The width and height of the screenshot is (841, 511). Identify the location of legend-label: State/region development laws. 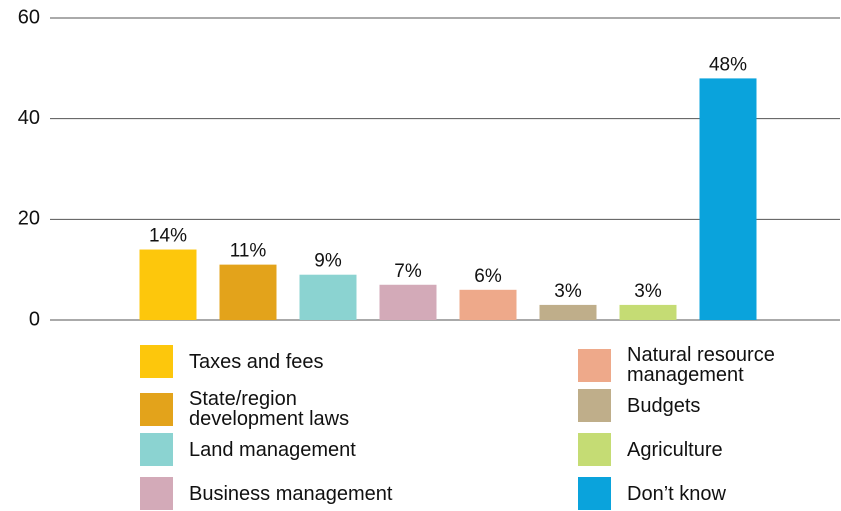
(269, 409).